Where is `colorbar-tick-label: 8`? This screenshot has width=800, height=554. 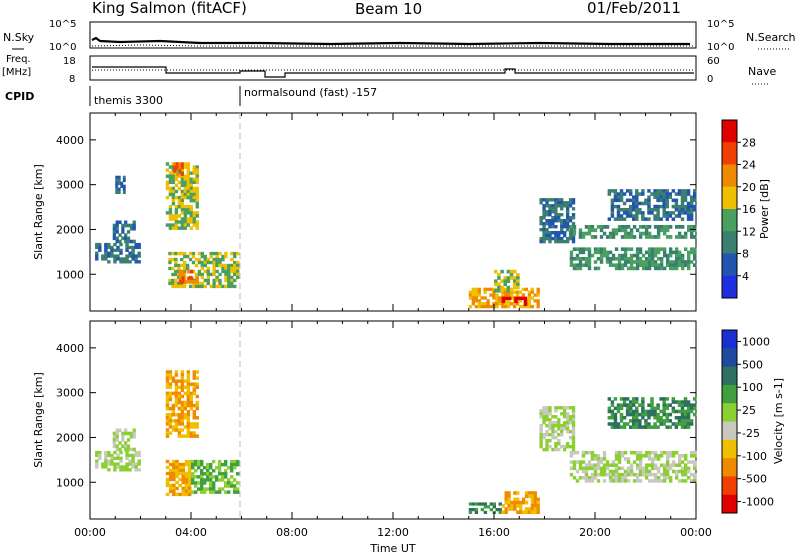 colorbar-tick-label: 8 is located at coordinates (745, 254).